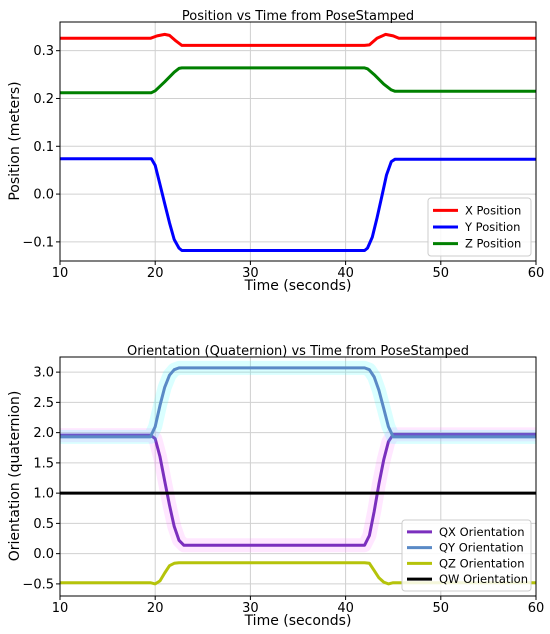  I want to click on qy-orientation-line, so click(298, 402).